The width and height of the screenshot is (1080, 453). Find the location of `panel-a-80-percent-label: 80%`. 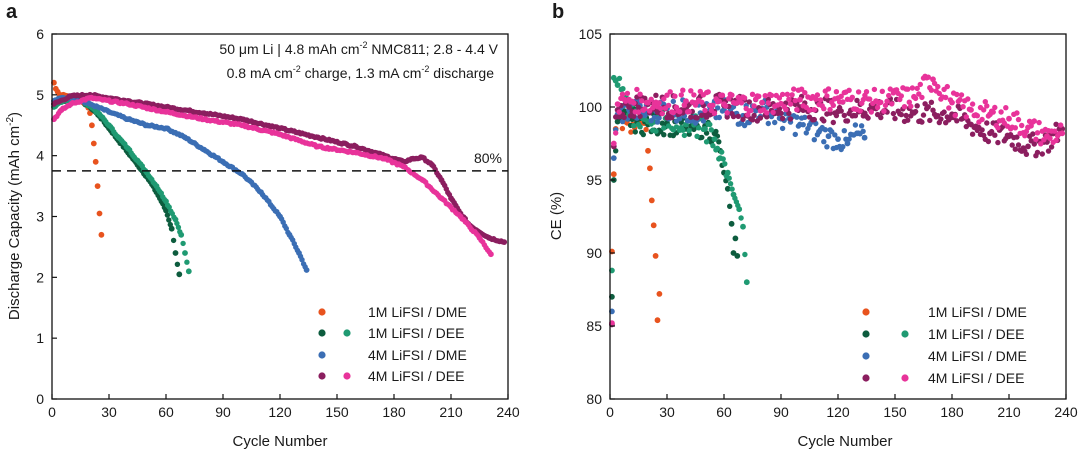

panel-a-80-percent-label: 80% is located at coordinates (488, 158).